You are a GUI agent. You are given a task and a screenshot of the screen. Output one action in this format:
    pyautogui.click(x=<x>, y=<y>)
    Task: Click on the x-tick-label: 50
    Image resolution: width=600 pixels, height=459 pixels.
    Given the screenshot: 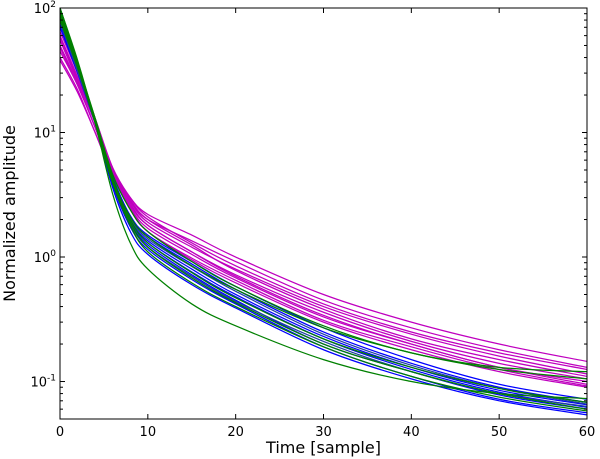 What is the action you would take?
    pyautogui.click(x=499, y=432)
    